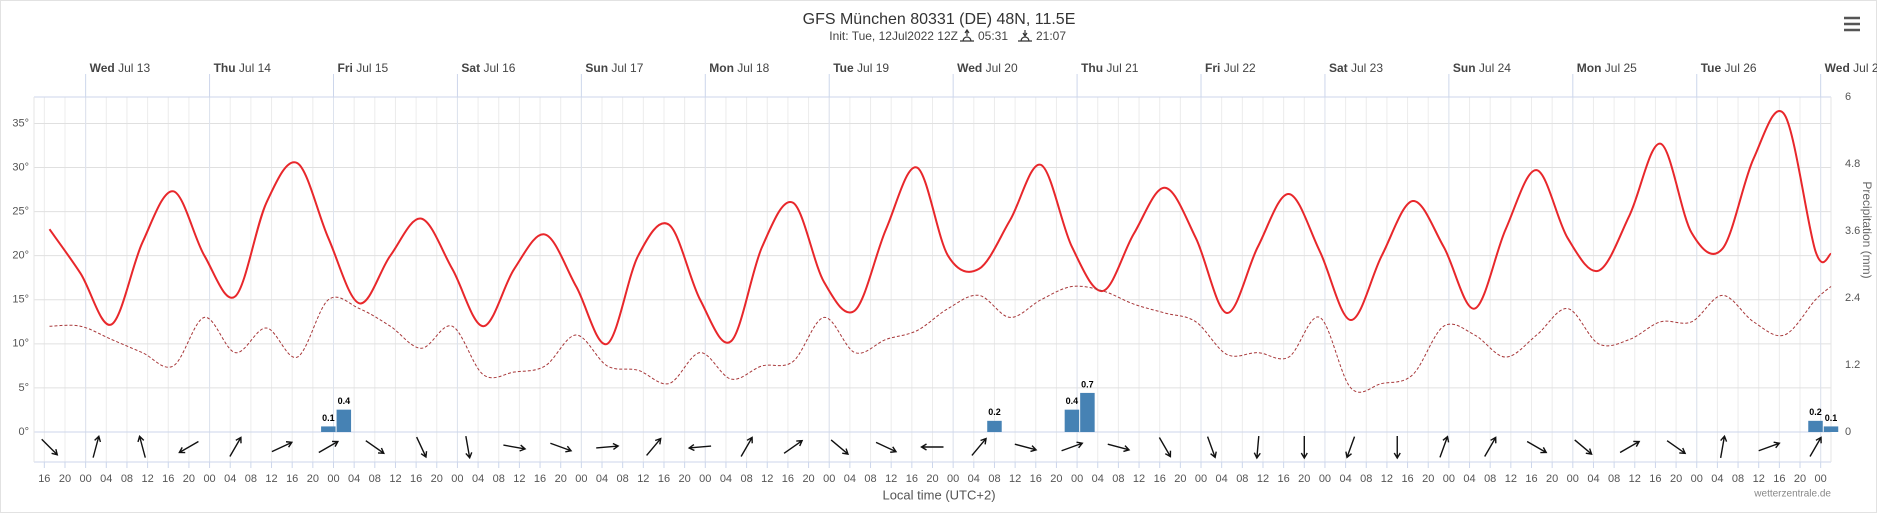 The height and width of the screenshot is (513, 1877). I want to click on day-date: Jul 17, so click(627, 68).